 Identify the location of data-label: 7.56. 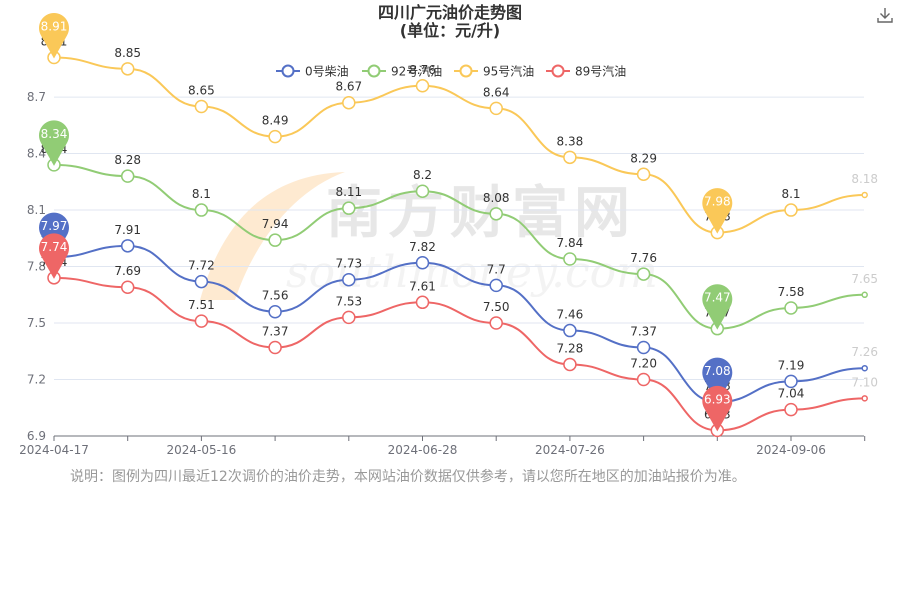
(275, 296).